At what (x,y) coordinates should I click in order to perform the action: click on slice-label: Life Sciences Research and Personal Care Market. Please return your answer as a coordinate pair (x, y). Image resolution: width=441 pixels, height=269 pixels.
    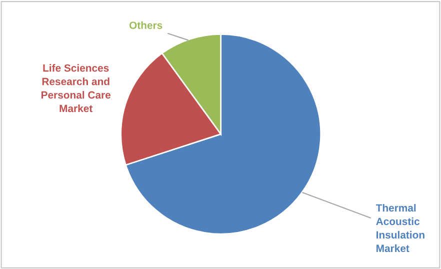
    Looking at the image, I should click on (76, 88).